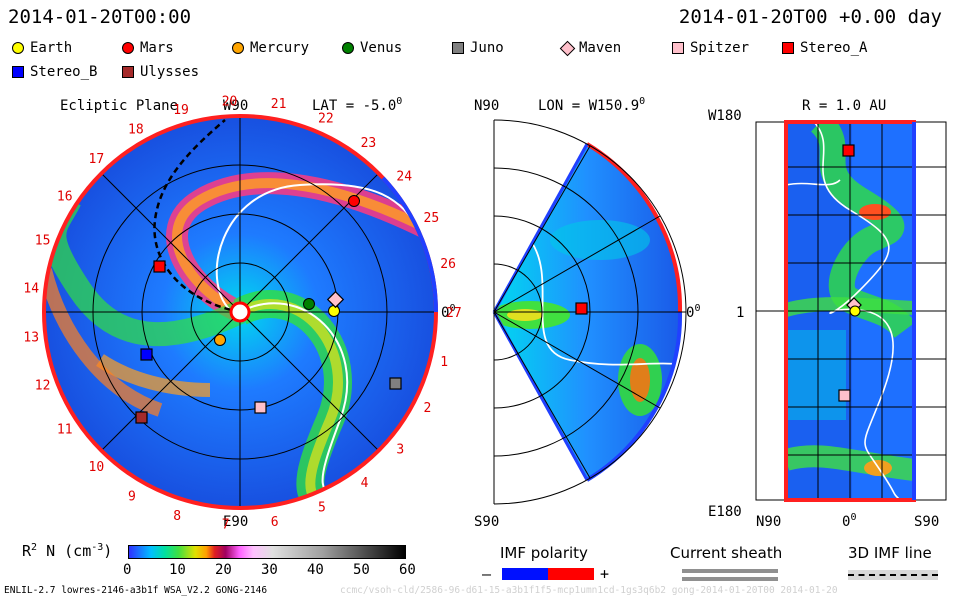 This screenshot has width=960, height=600. What do you see at coordinates (544, 553) in the screenshot?
I see `imf-polarity-title: IMF polarity` at bounding box center [544, 553].